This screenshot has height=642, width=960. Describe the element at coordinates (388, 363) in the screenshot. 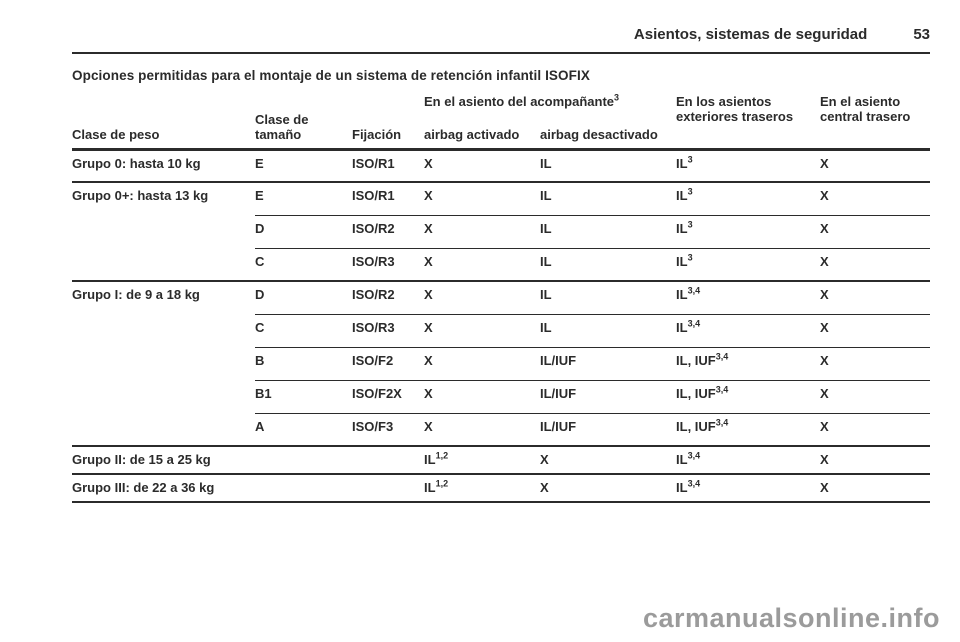

I see `cell-fixture: ISO/F2` at that location.